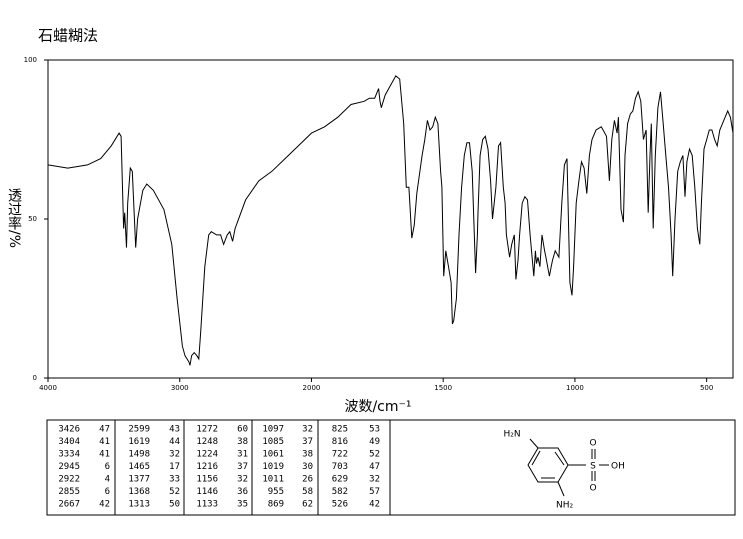 Image resolution: width=743 pixels, height=539 pixels. Describe the element at coordinates (32, 219) in the screenshot. I see `y-tick-label: 50` at that location.